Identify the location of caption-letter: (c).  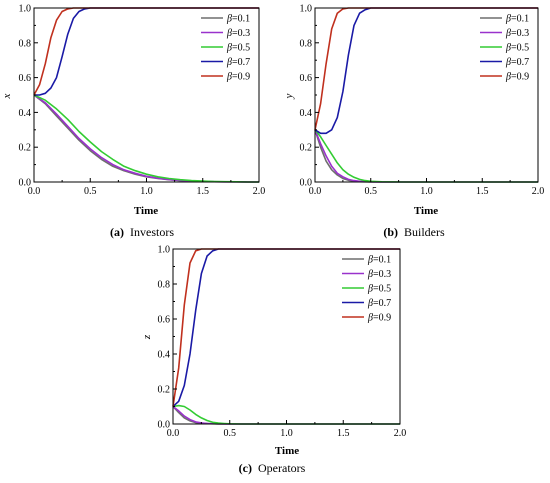
(245, 468).